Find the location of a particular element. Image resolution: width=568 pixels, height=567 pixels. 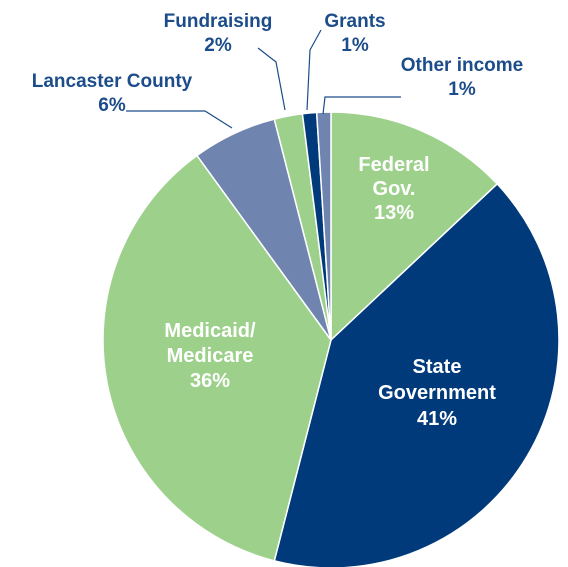

slice-name-fundraising: Fundraising is located at coordinates (218, 21).